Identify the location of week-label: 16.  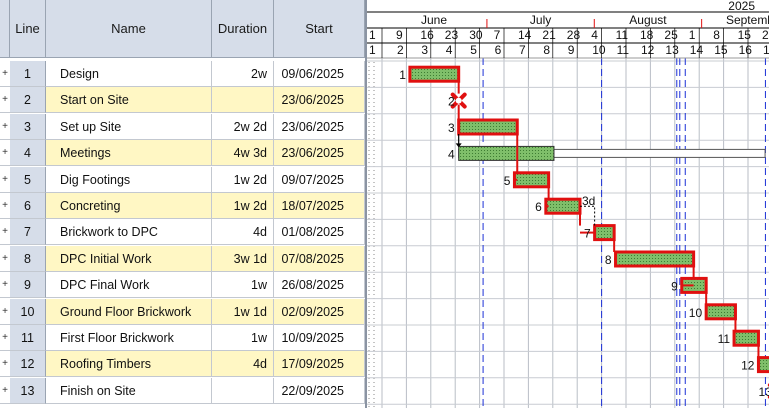
(427, 35).